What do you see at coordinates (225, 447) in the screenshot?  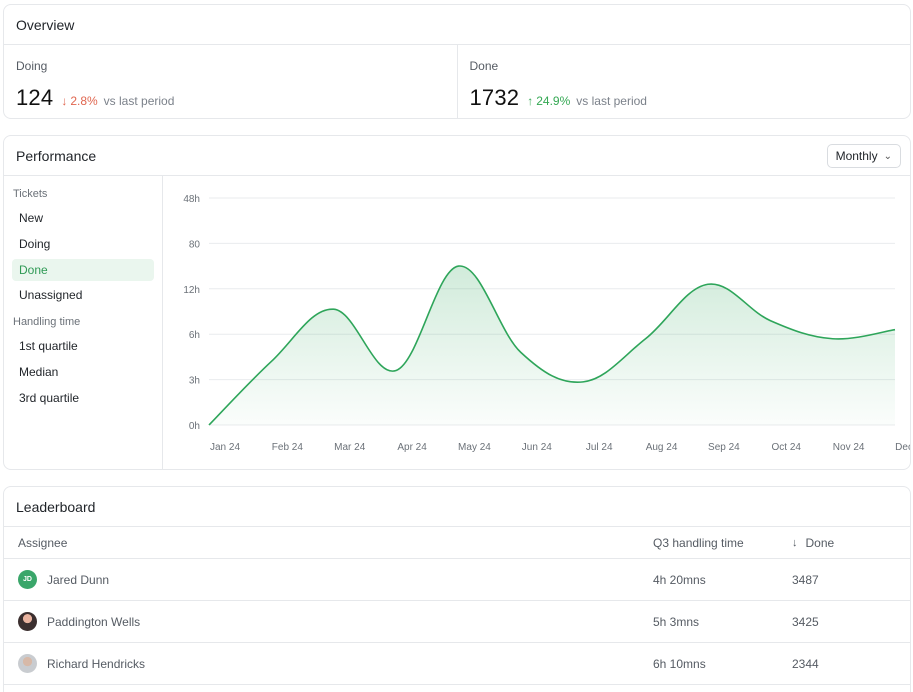 I see `x-tick-label: Jan 24` at bounding box center [225, 447].